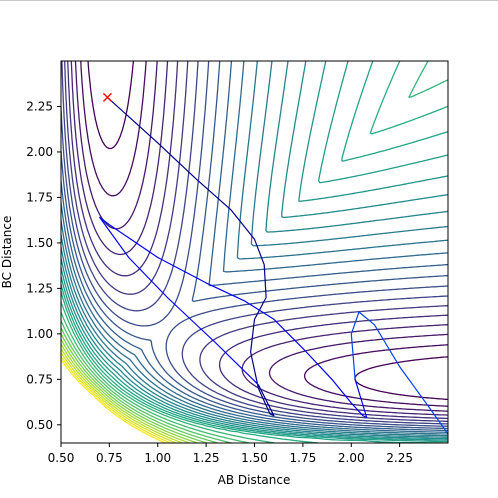 This screenshot has width=498, height=498. What do you see at coordinates (39, 288) in the screenshot?
I see `y-tick-label: 1.25` at bounding box center [39, 288].